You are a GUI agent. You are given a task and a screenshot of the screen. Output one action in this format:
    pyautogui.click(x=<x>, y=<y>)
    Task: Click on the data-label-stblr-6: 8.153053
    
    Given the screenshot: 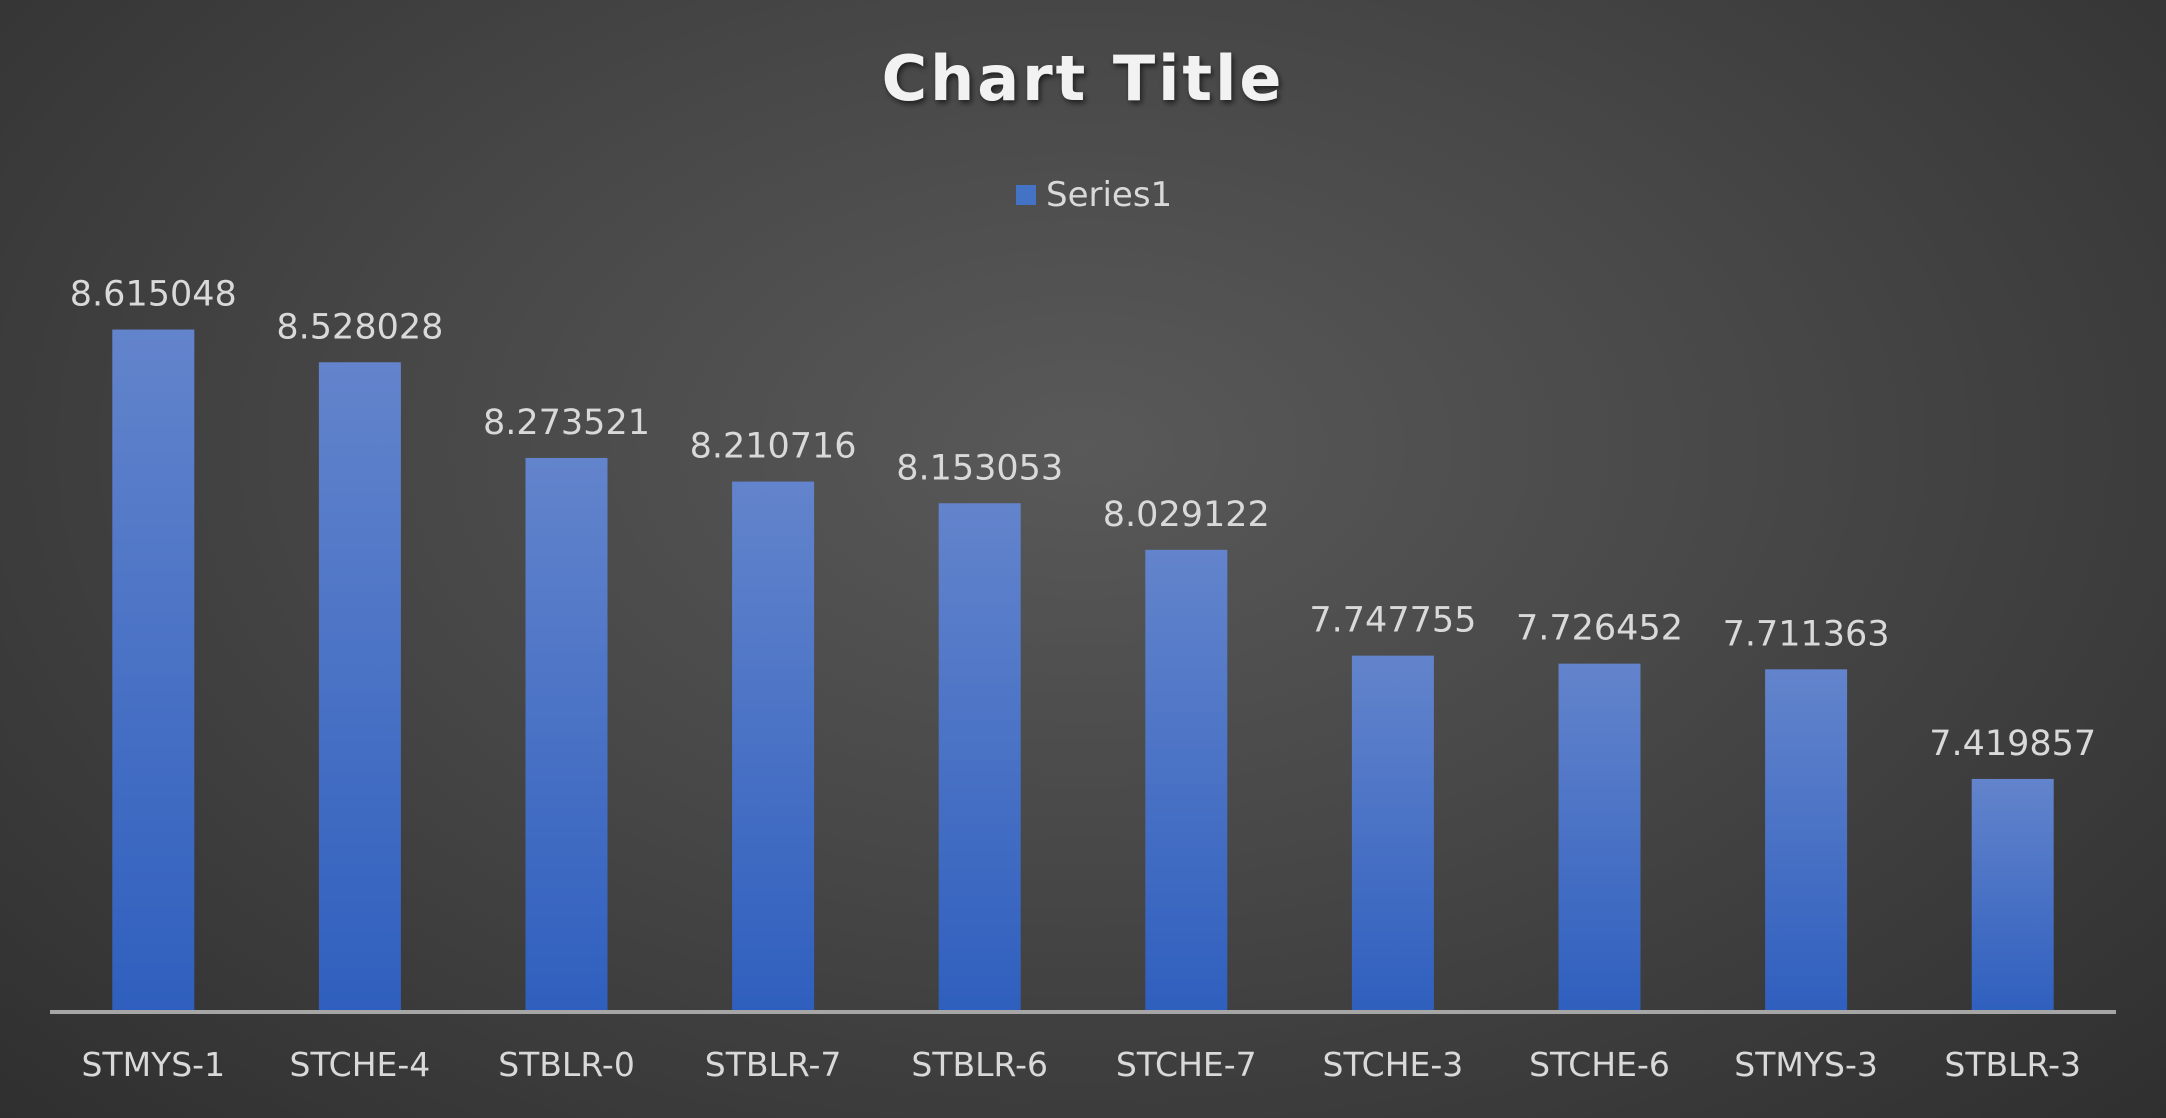 What is the action you would take?
    pyautogui.click(x=979, y=468)
    